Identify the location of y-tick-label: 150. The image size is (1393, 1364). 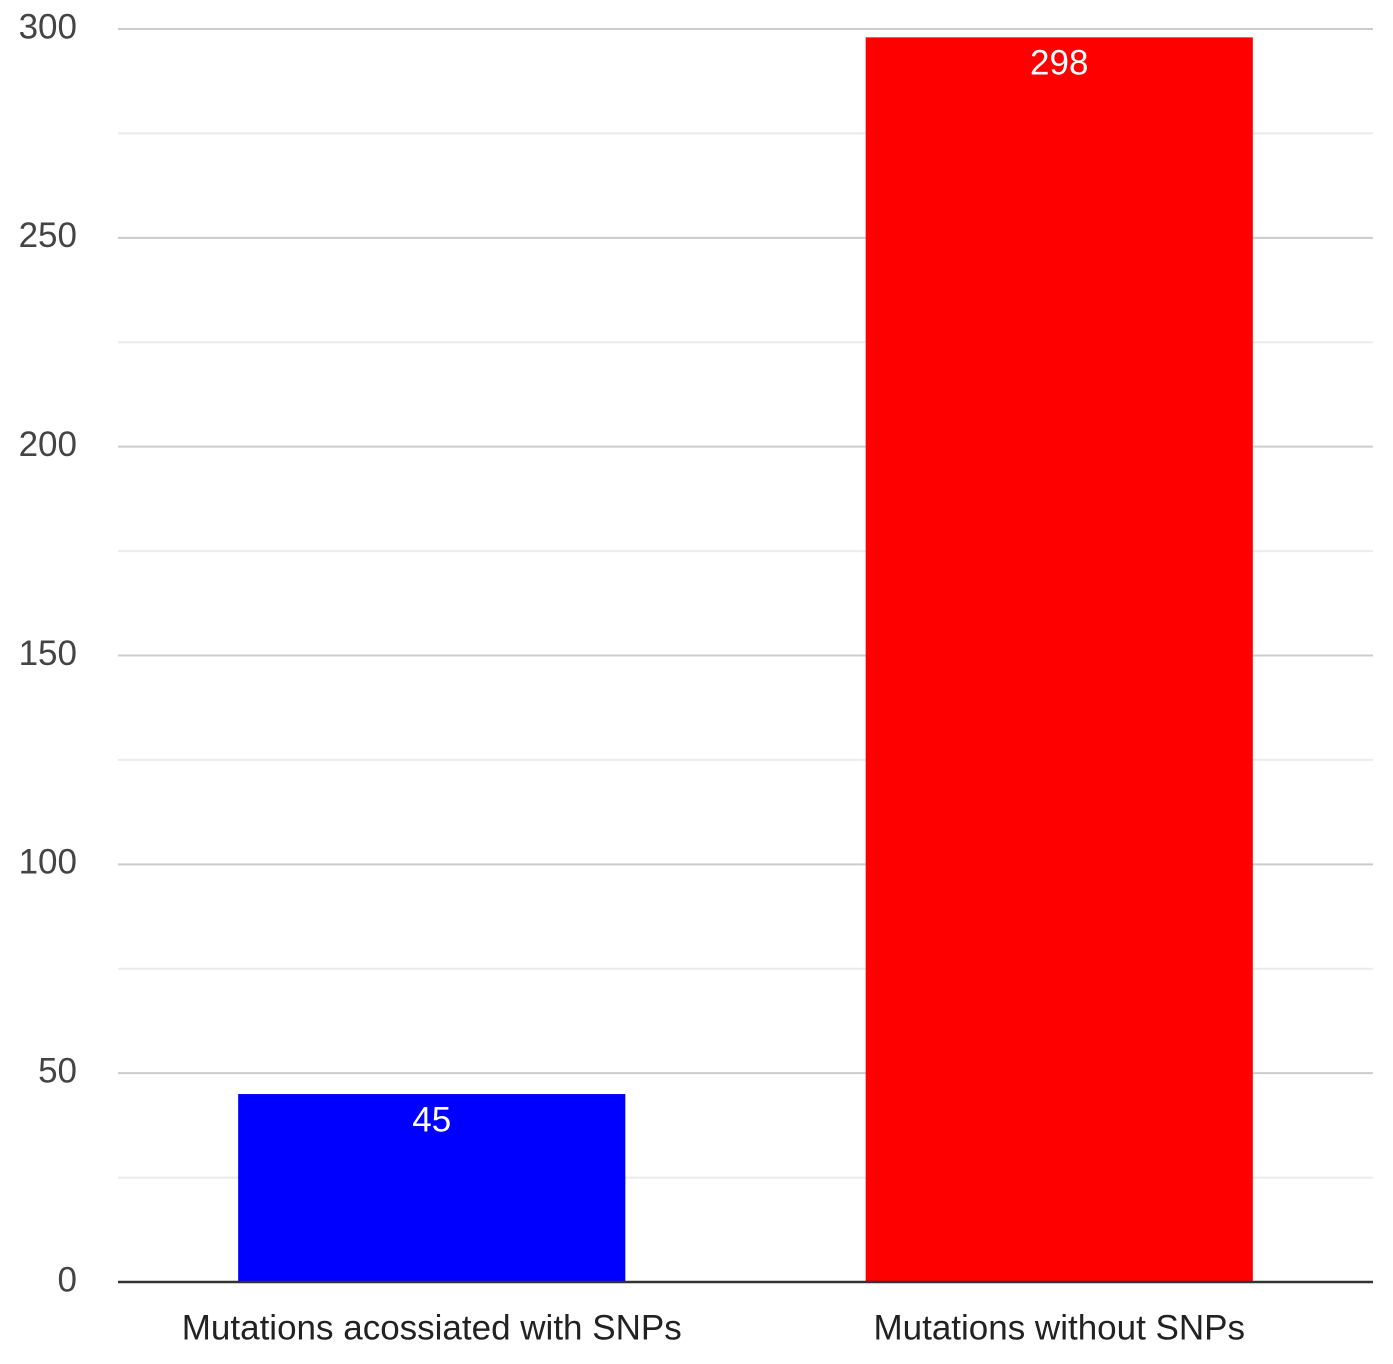
(48, 653).